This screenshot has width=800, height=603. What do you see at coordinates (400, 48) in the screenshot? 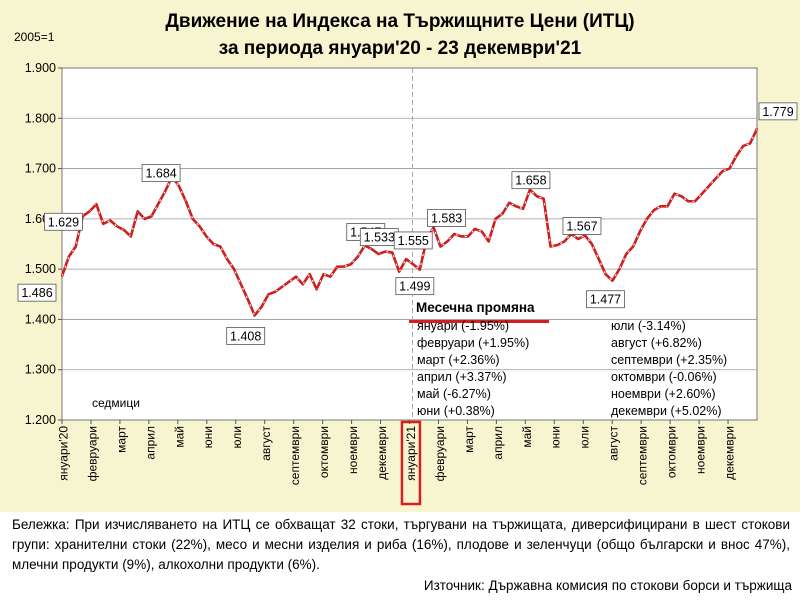
I see `chart-subtitle: за периода януари'20 - 23 декември'21` at bounding box center [400, 48].